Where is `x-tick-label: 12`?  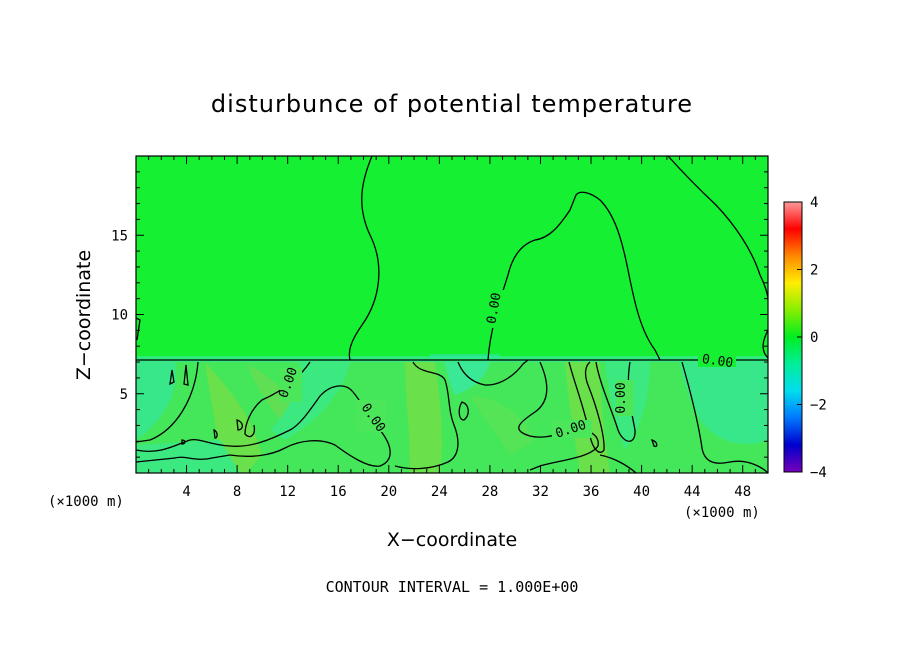 x-tick-label: 12 is located at coordinates (287, 492).